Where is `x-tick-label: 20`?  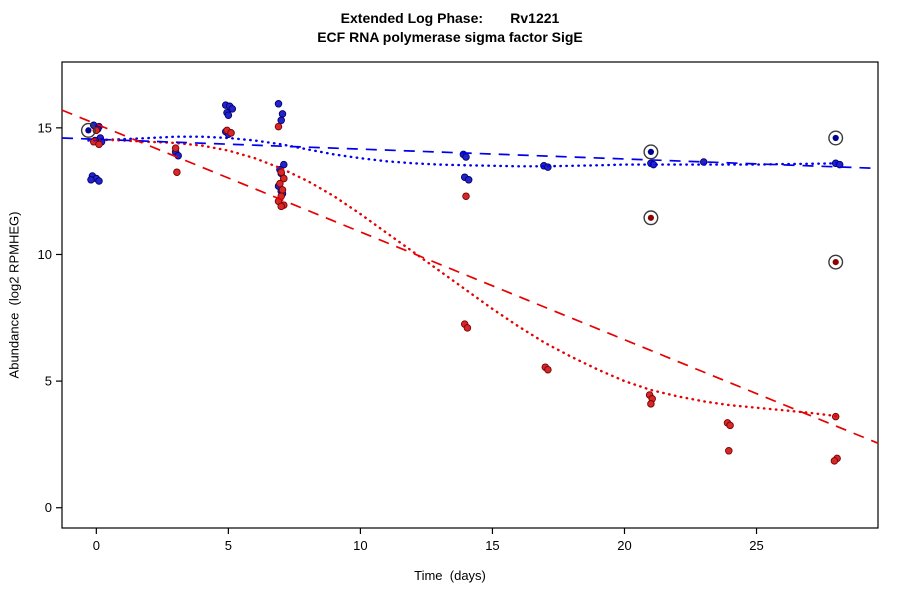
x-tick-label: 20 is located at coordinates (624, 545).